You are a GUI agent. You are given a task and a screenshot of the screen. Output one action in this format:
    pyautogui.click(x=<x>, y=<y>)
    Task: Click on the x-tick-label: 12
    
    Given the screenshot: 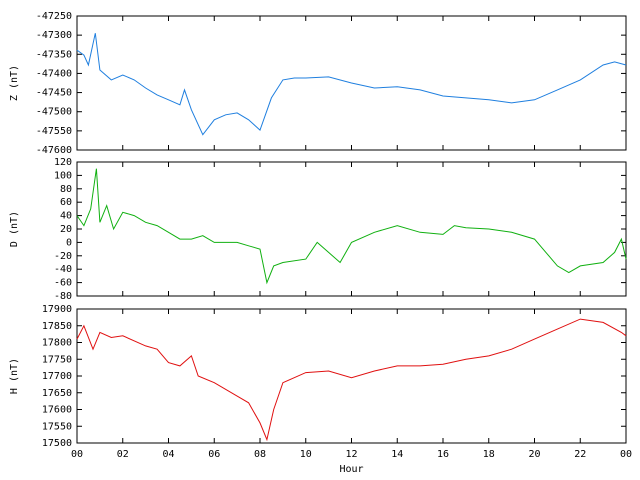 What is the action you would take?
    pyautogui.click(x=351, y=454)
    